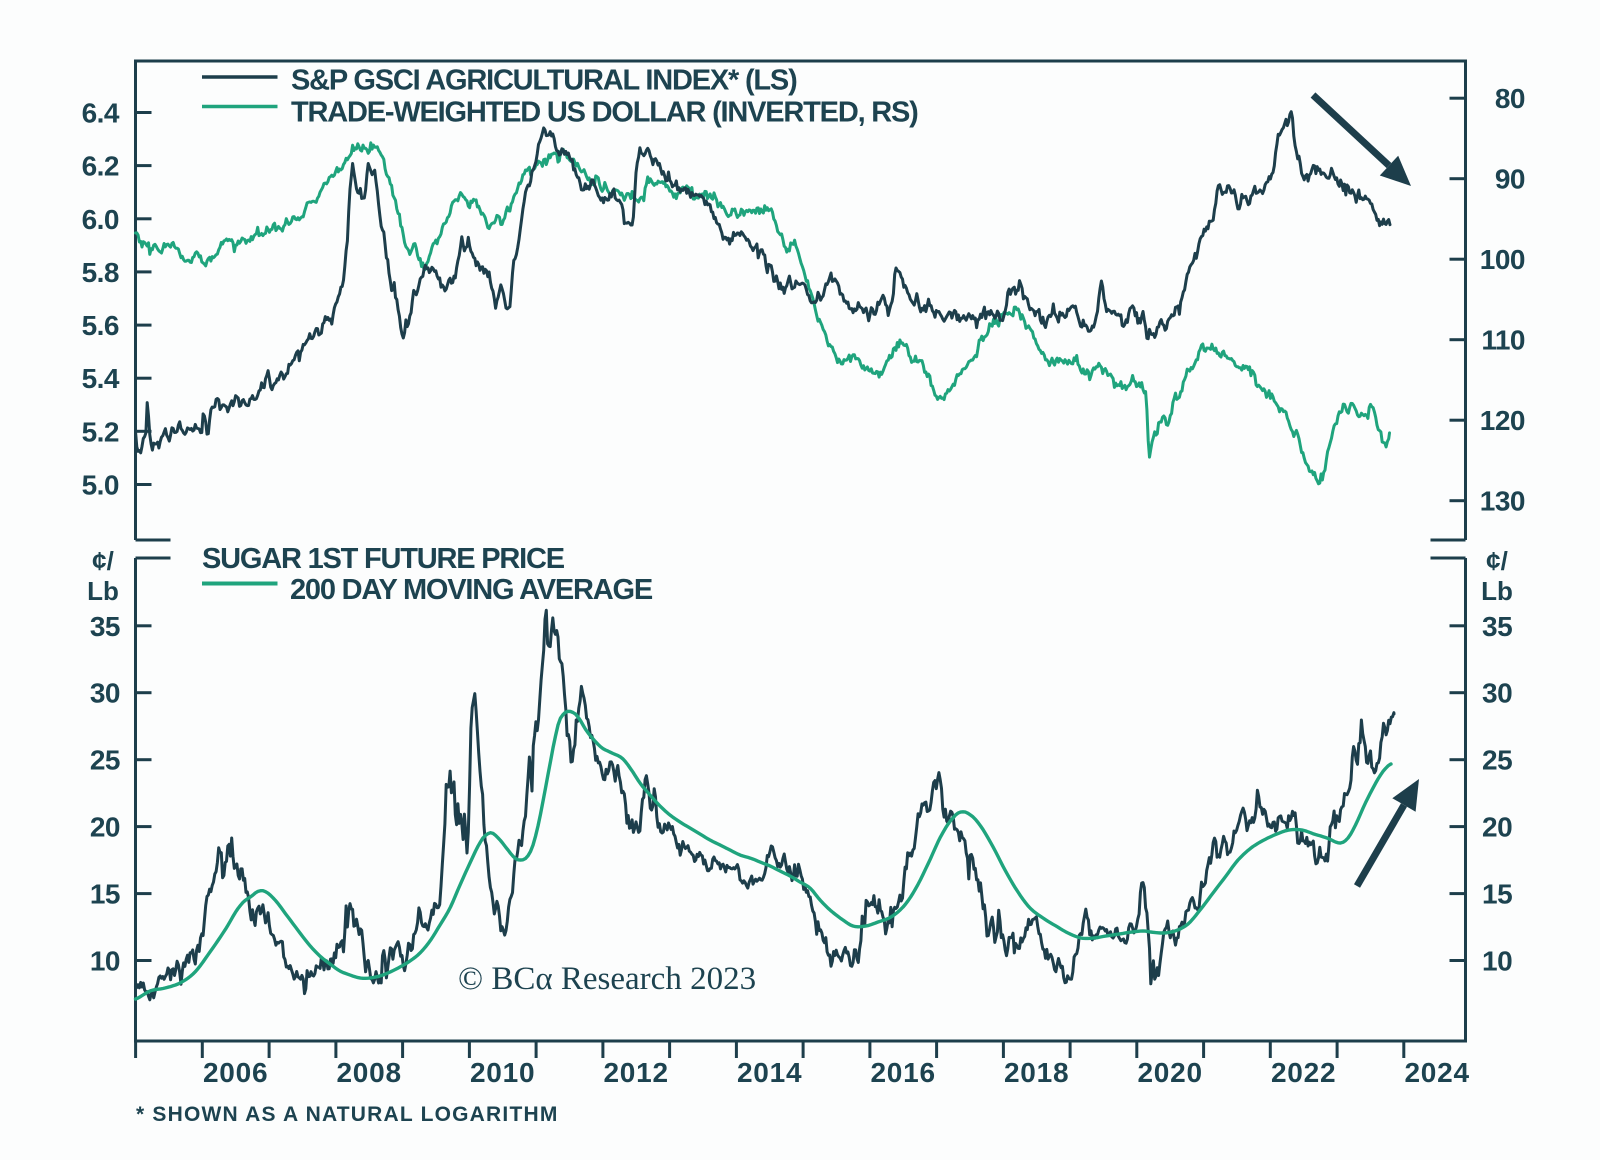  I want to click on svg-text: 2010, so click(503, 1072).